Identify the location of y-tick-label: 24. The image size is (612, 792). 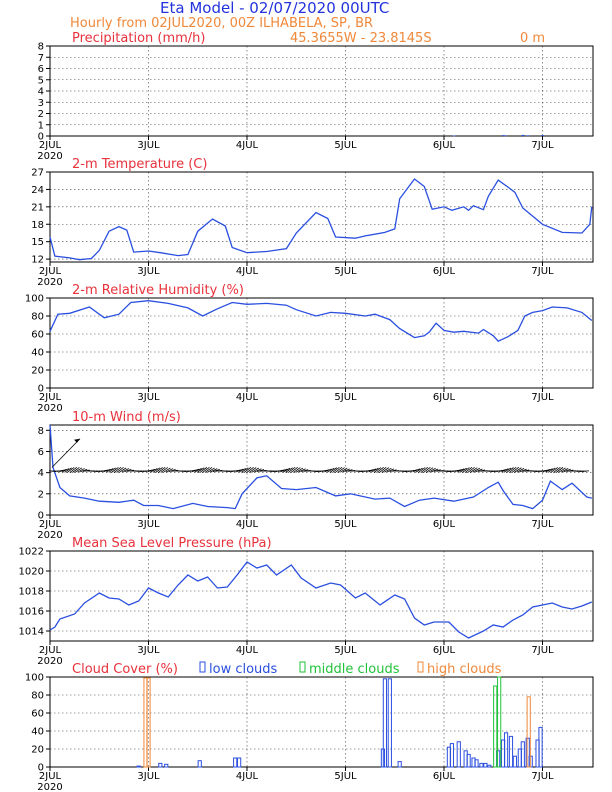
(37, 190).